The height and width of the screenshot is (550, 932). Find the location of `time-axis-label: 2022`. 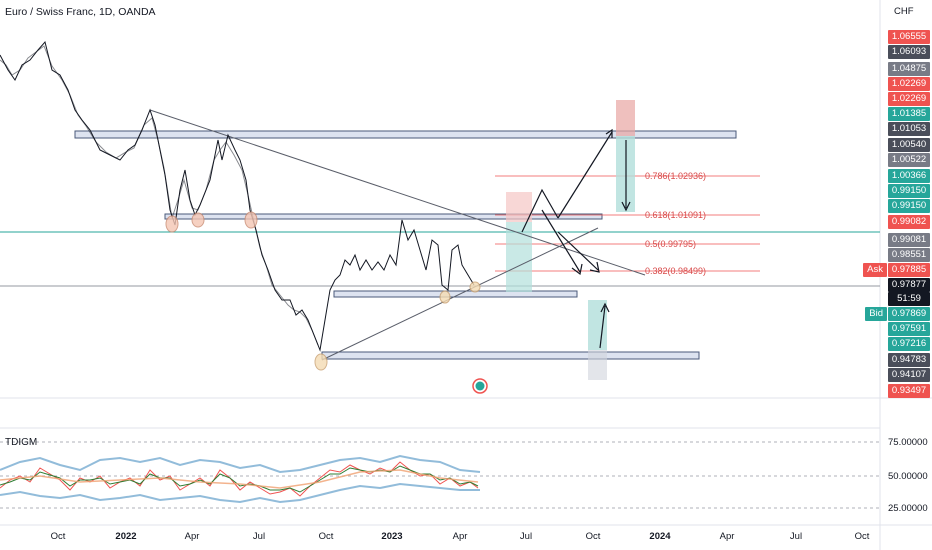

time-axis-label: 2022 is located at coordinates (126, 536).